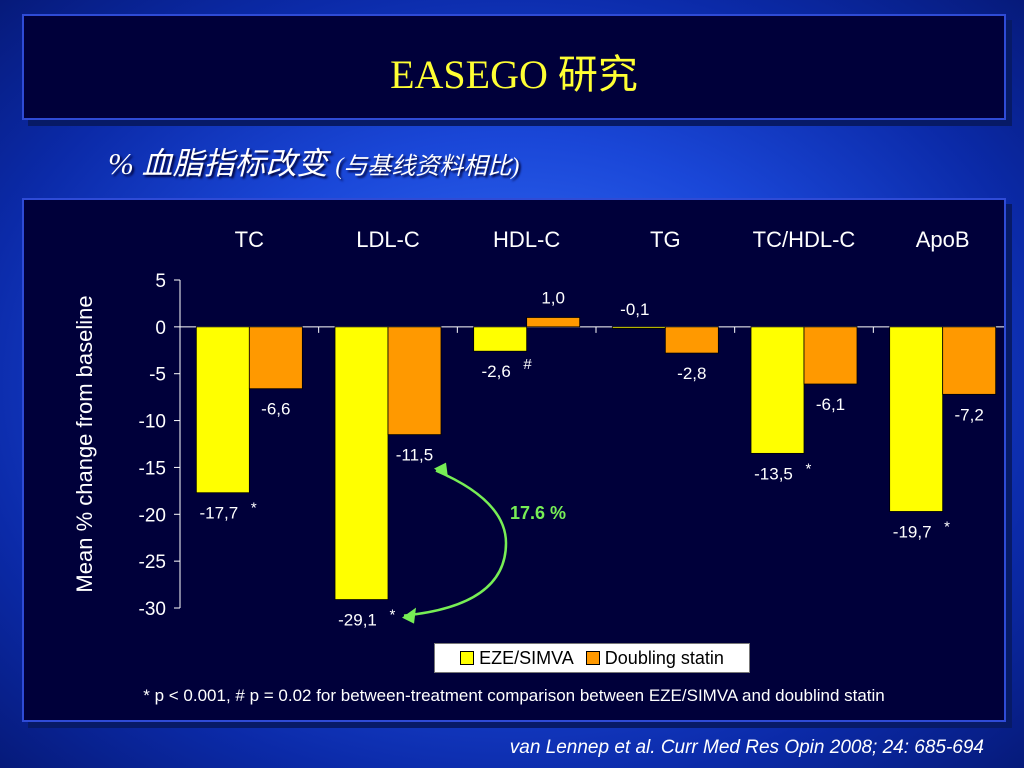 Image resolution: width=1024 pixels, height=768 pixels. What do you see at coordinates (254, 508) in the screenshot?
I see `significance-mark-0: *` at bounding box center [254, 508].